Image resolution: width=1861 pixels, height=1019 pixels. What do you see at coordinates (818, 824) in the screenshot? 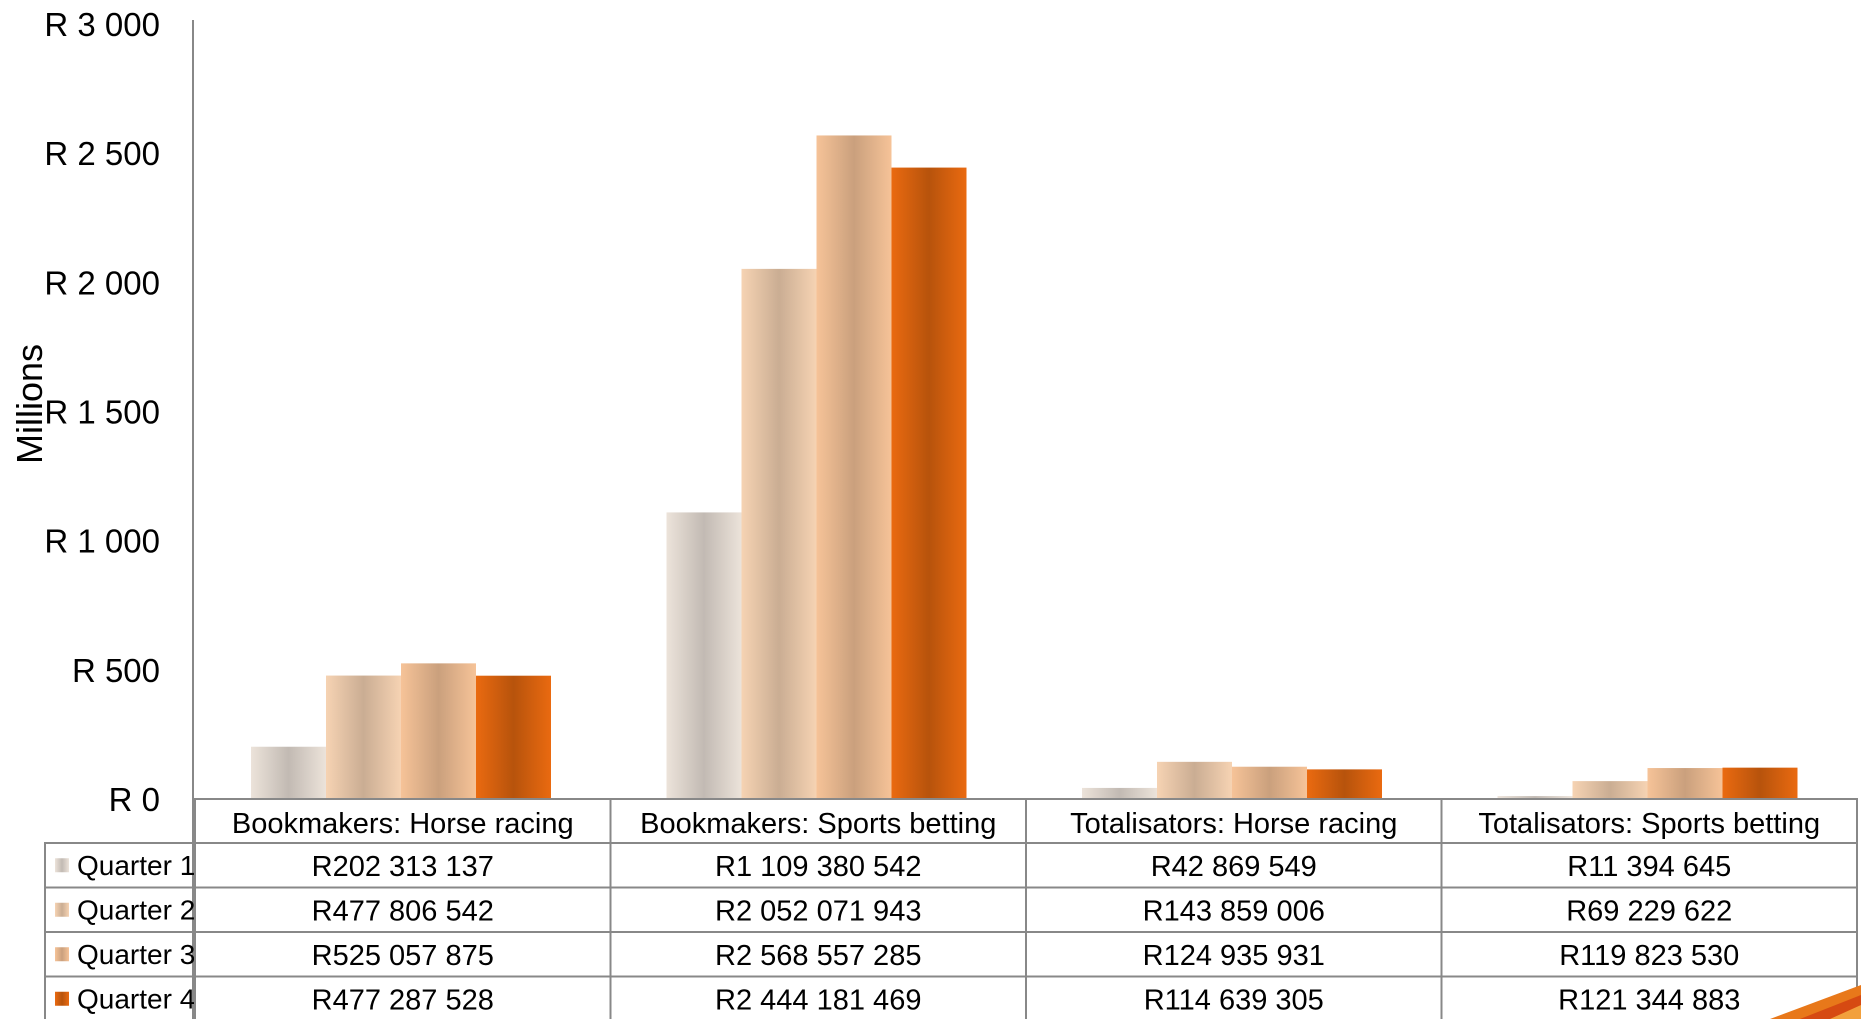
I see `category-label: Bookmakers: Sports betting` at bounding box center [818, 824].